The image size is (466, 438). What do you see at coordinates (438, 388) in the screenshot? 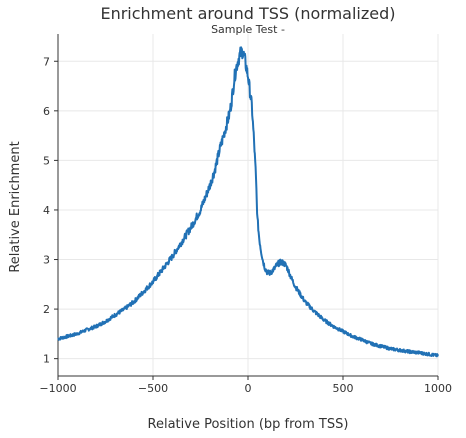
I see `x-tick-label: 1000` at bounding box center [438, 388].